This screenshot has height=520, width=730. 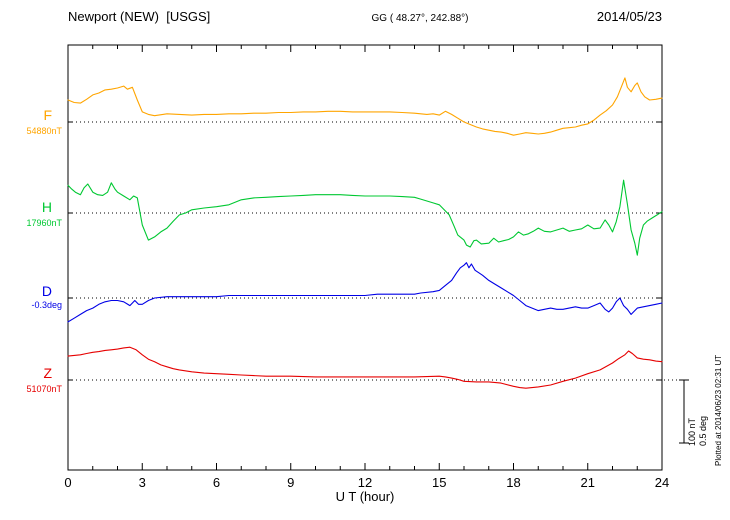 What do you see at coordinates (47, 373) in the screenshot?
I see `series-label-Z: Z` at bounding box center [47, 373].